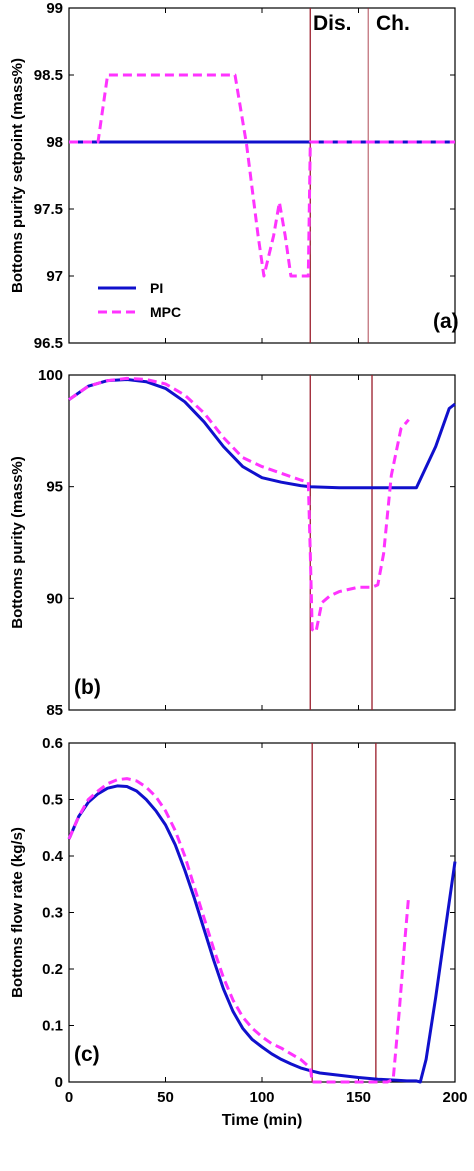 The image size is (474, 1171). I want to click on y-tick-label: 0.5, so click(52, 800).